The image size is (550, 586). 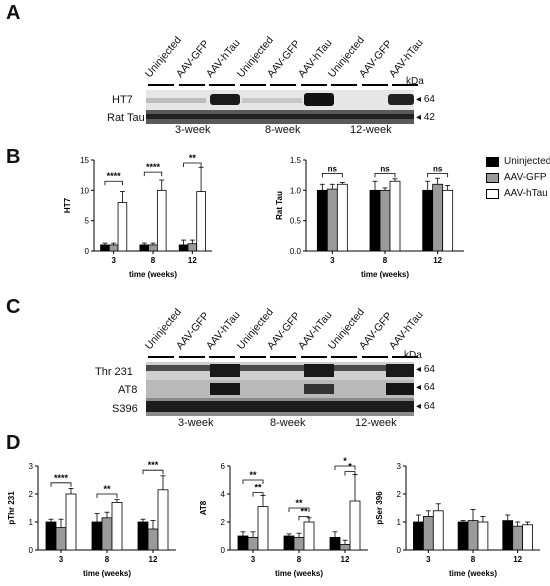 I want to click on legend: Uninjected AAV-GFP AAV-hTau, so click(x=518, y=177).